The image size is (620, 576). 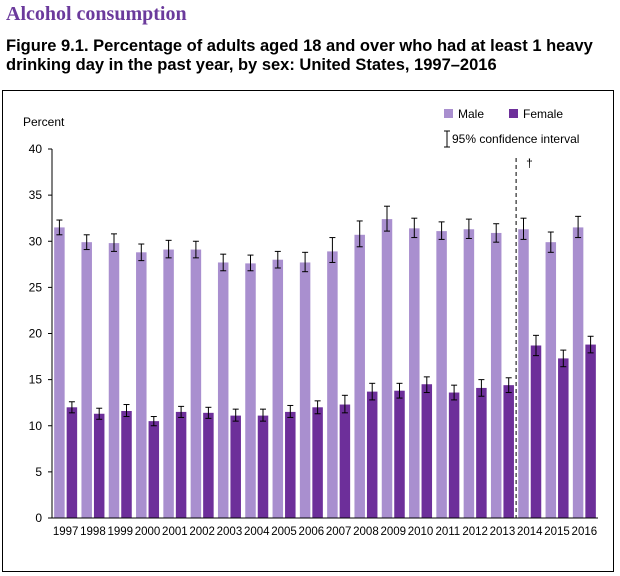 I want to click on x-tick-label: 1998, so click(x=93, y=532).